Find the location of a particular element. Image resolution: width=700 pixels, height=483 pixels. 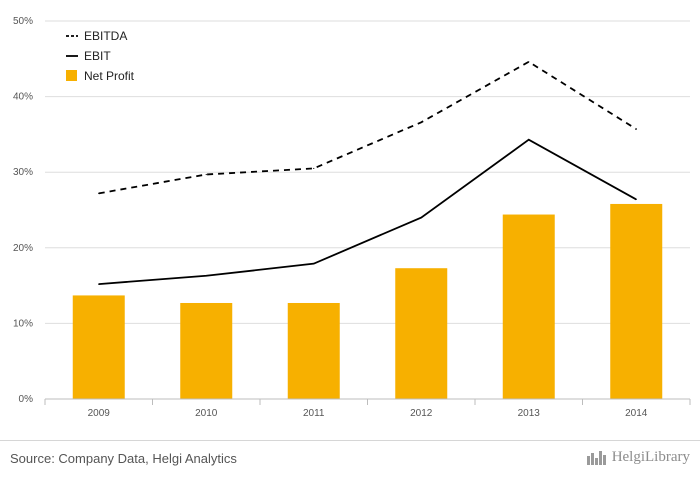

legend: EBITDA EBIT Net Profit is located at coordinates (100, 56).